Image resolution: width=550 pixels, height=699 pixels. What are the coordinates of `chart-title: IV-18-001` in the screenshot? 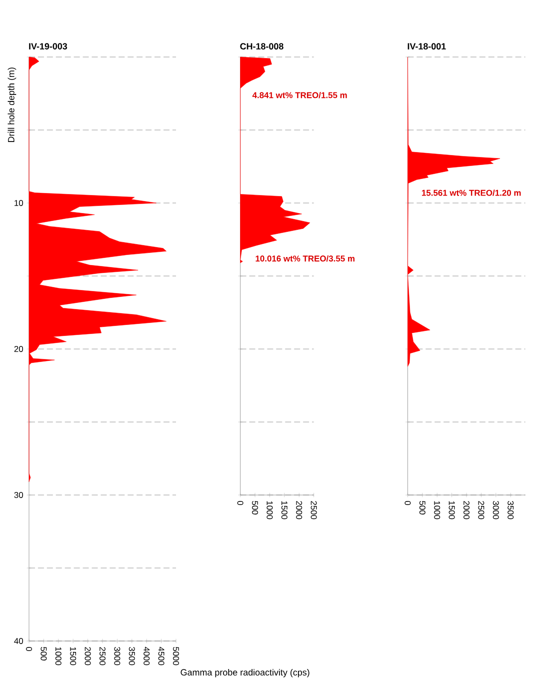 It's located at (427, 46).